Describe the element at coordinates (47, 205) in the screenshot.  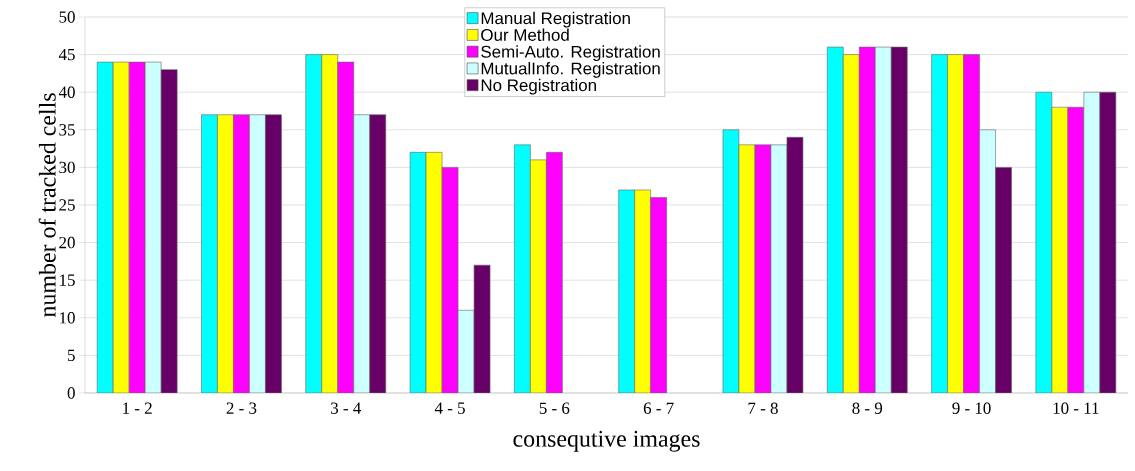
I see `y-axis-title: number of tracked cells` at that location.